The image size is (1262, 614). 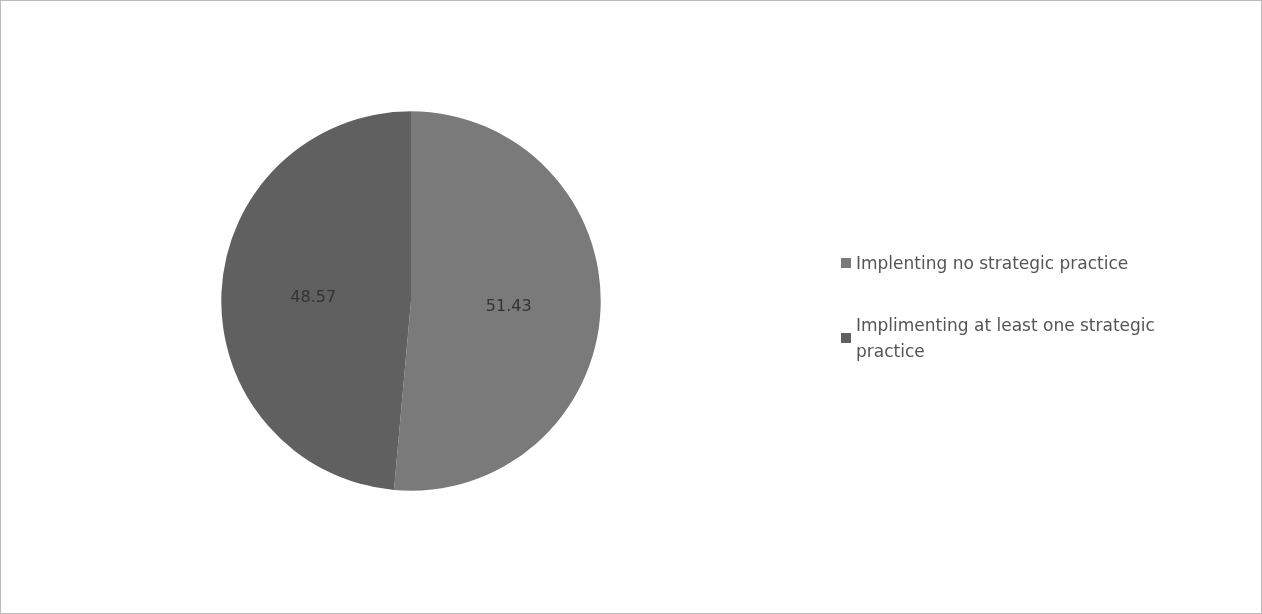 I want to click on legend-label: Implimenting at least one strategic practice, so click(x=1008, y=338).